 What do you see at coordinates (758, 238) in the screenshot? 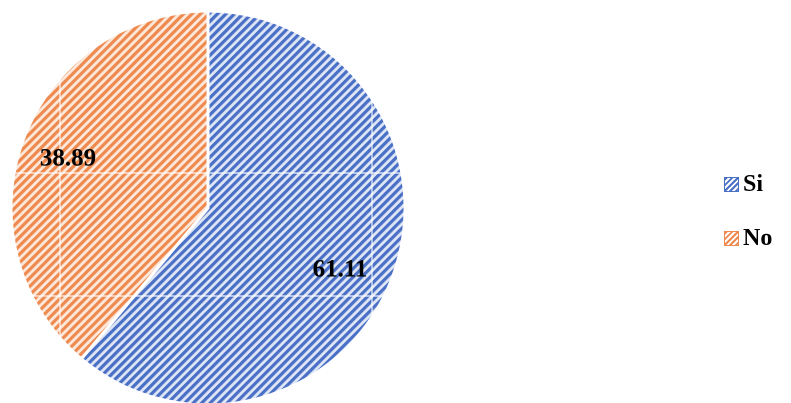
I see `legend-label-no: No` at bounding box center [758, 238].